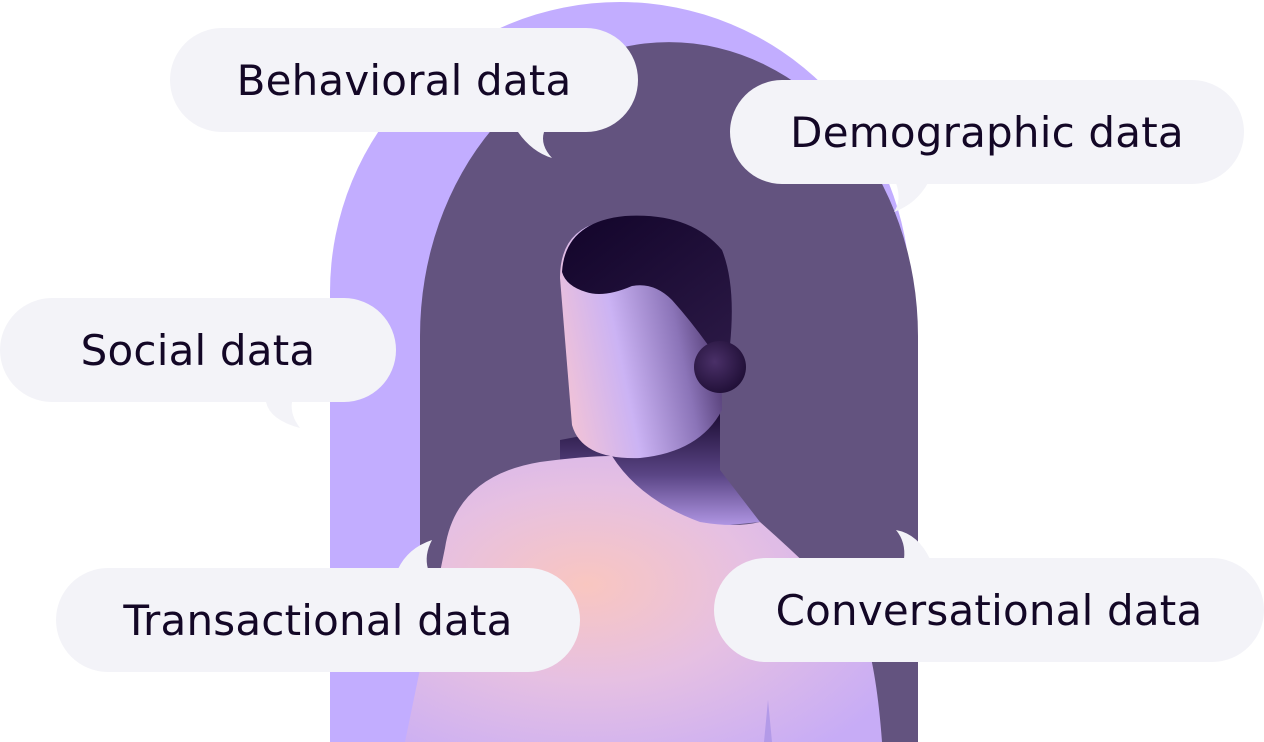  I want to click on arm-shadow, so click(768, 721).